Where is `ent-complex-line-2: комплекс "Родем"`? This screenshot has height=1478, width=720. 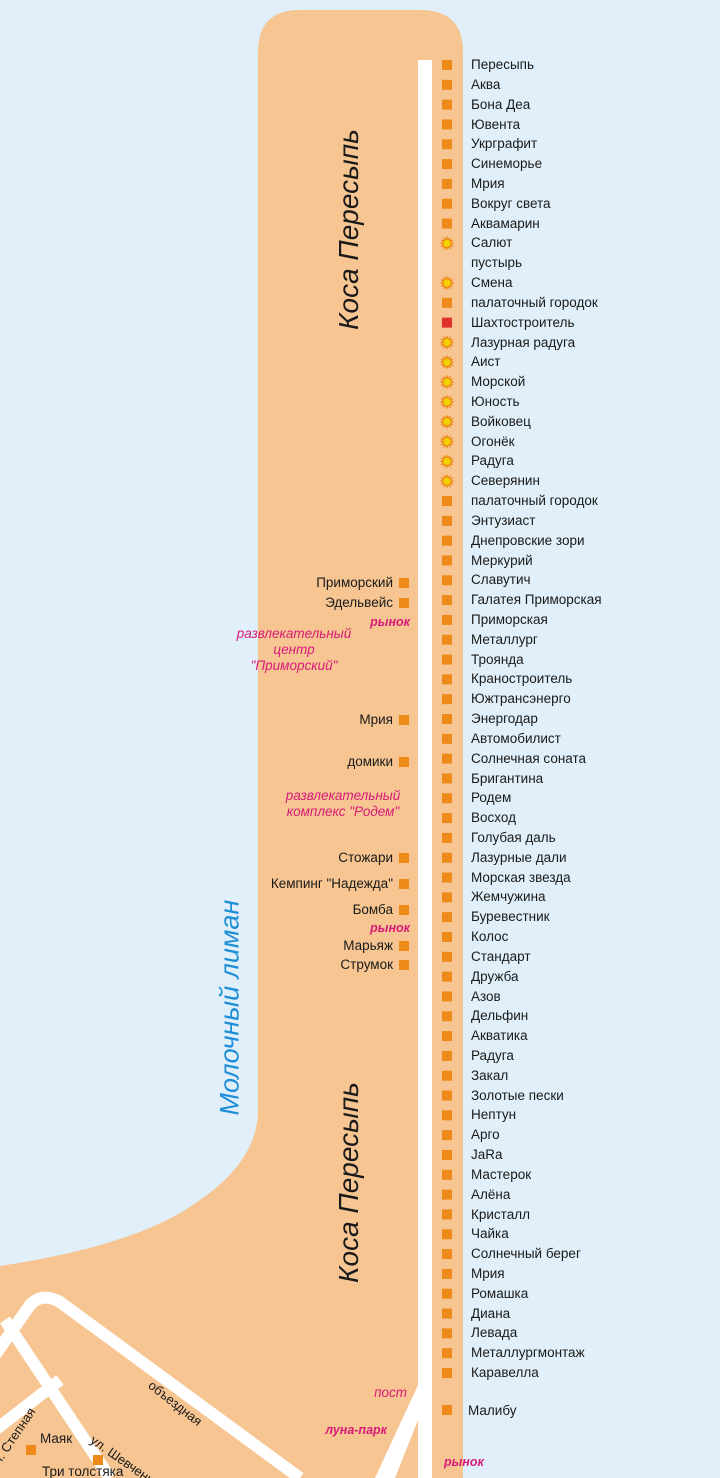 ent-complex-line-2: комплекс "Родем" is located at coordinates (343, 811).